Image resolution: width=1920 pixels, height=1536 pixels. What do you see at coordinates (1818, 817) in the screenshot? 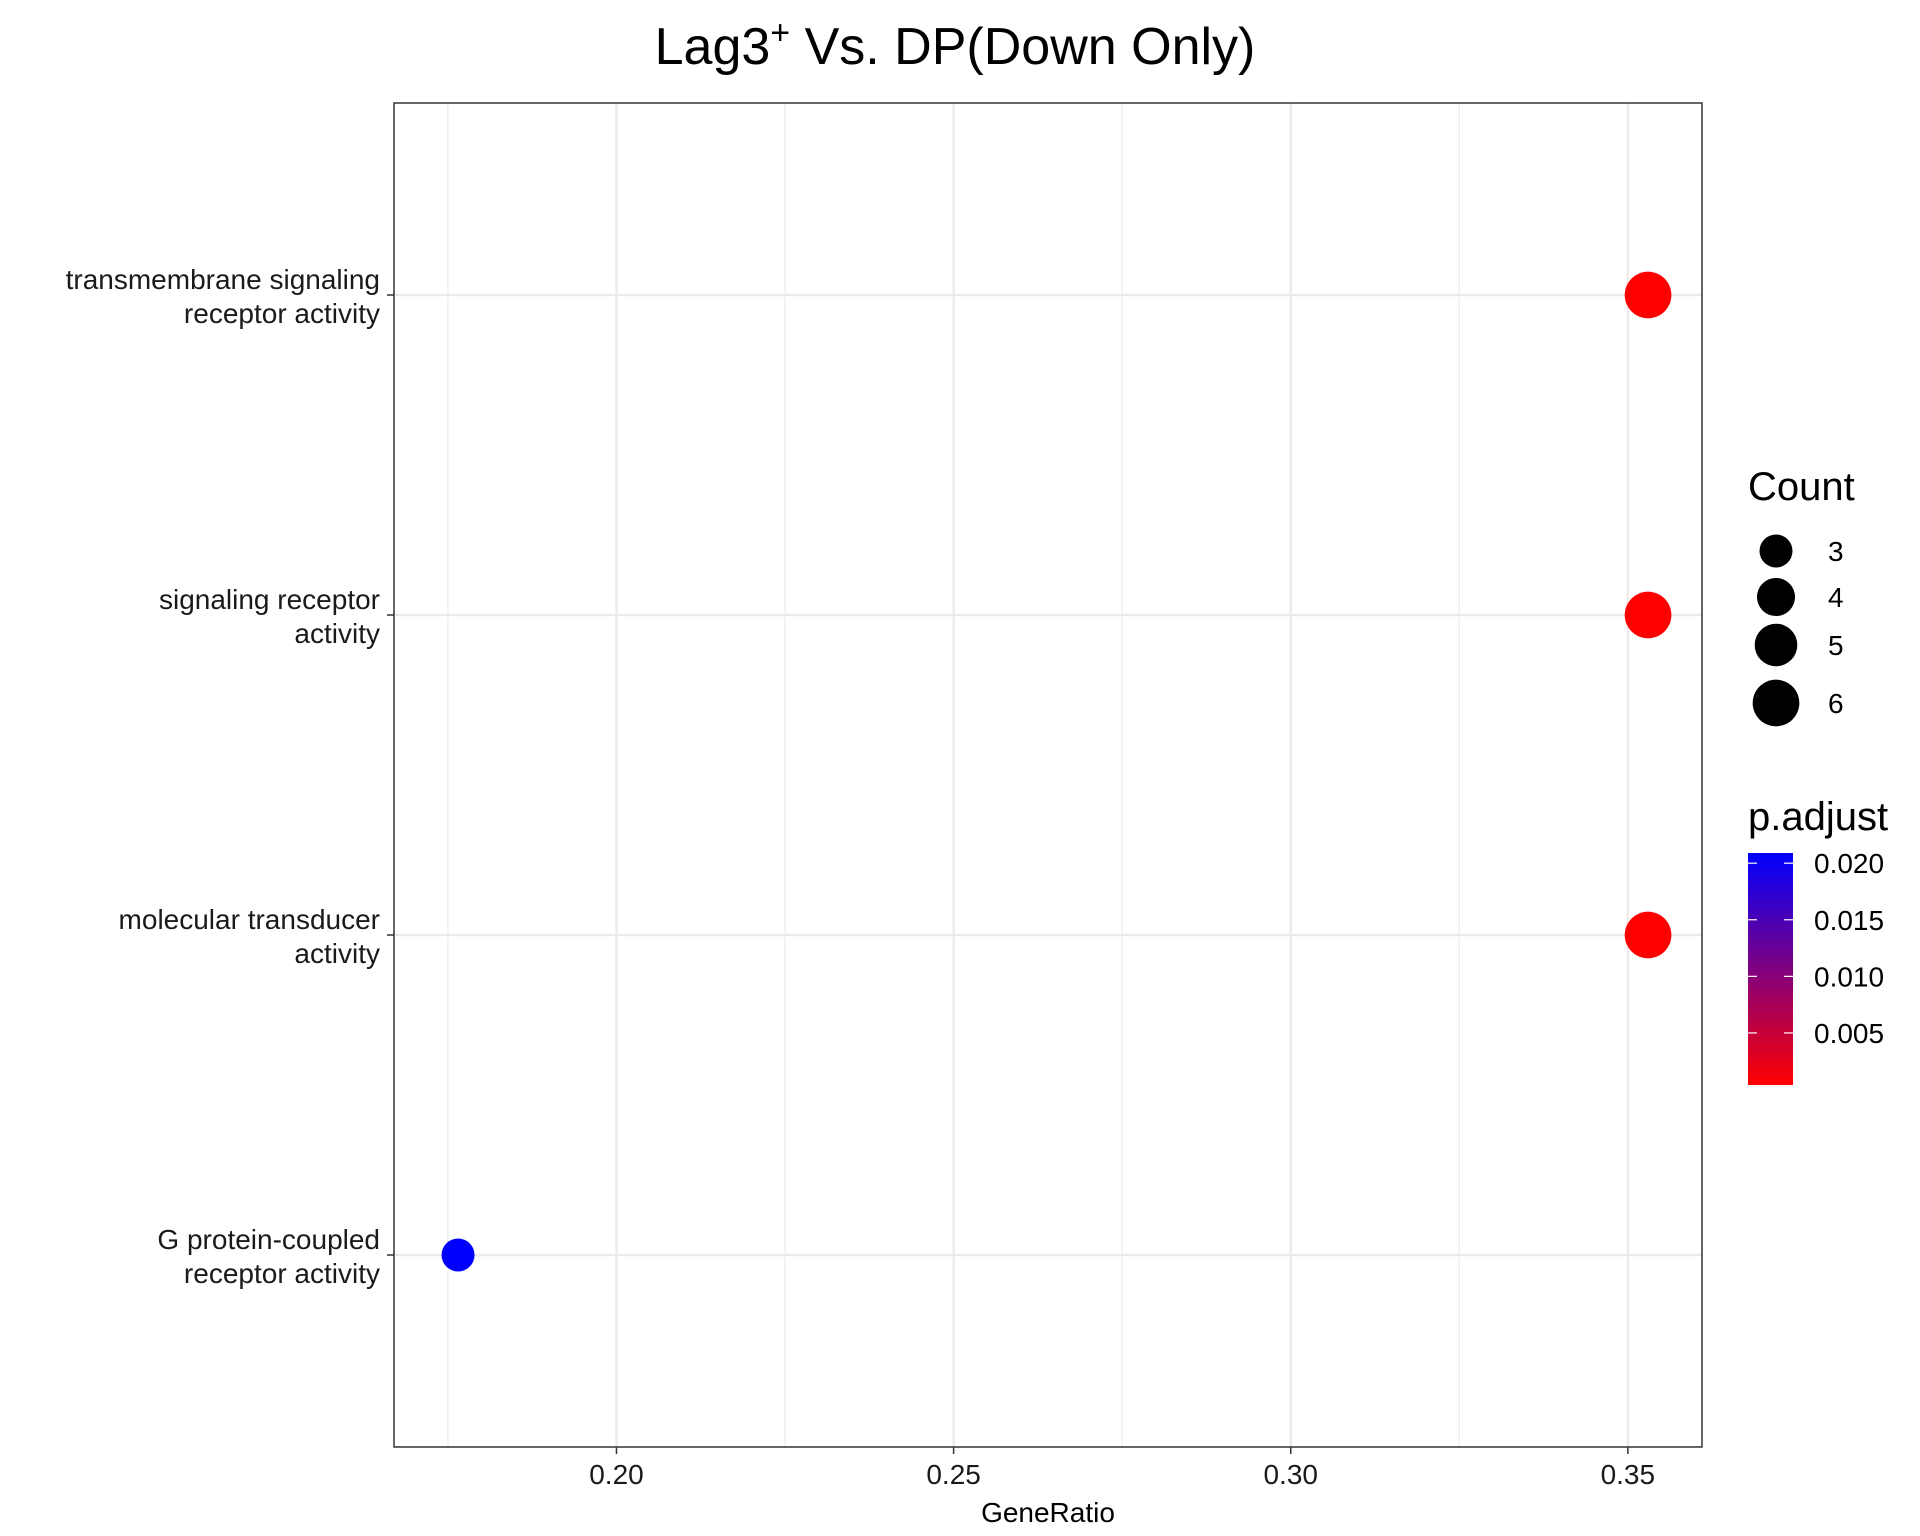
I see `p-adjust-legend-title: p.adjust` at bounding box center [1818, 817].